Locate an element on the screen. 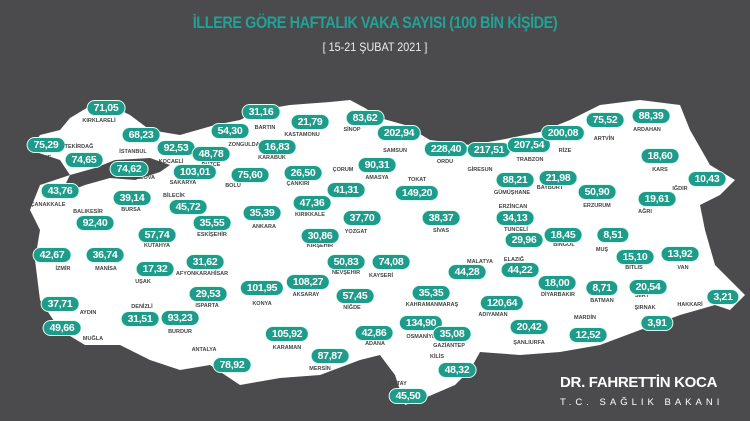 This screenshot has height=421, width=750. case-rate-badge-siirt: 20,54 is located at coordinates (648, 287).